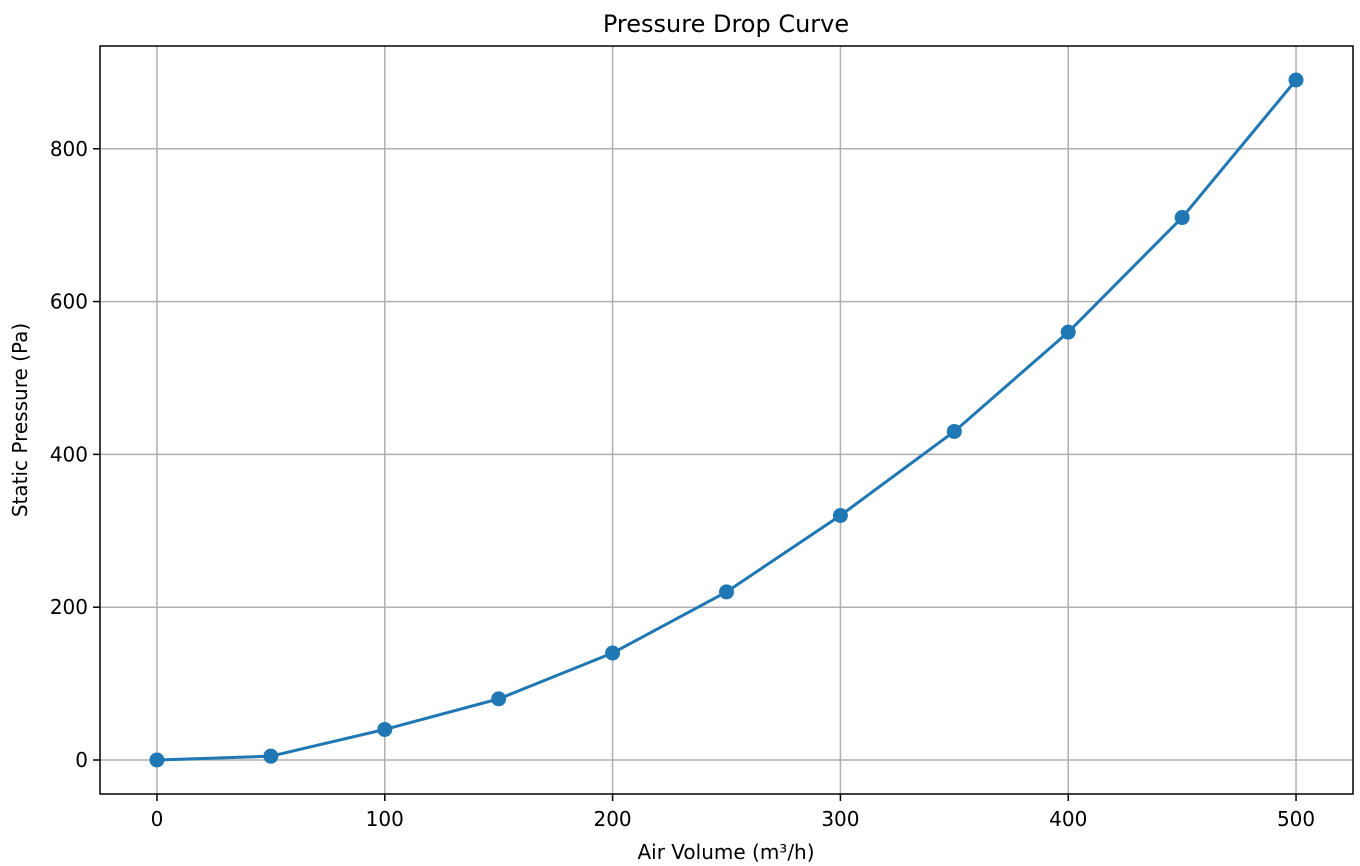  What do you see at coordinates (20, 420) in the screenshot?
I see `y-axis-title: Static Pressure (Pa)` at bounding box center [20, 420].